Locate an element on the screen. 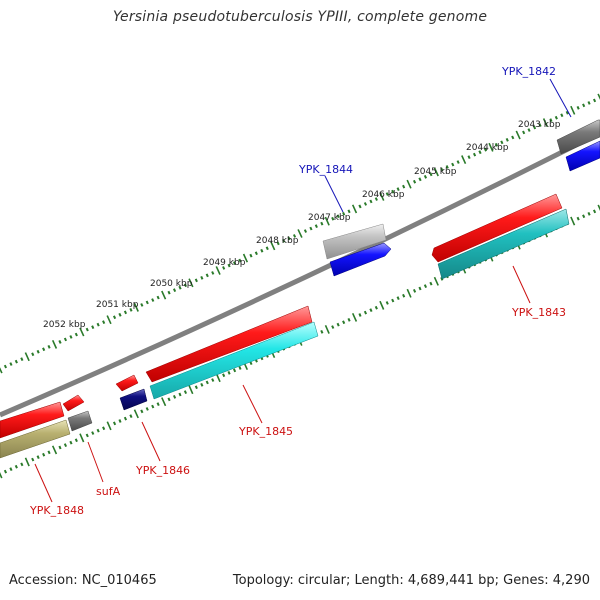 This screenshot has height=600, width=600. feature-ypk-1844-grey is located at coordinates (354, 241).